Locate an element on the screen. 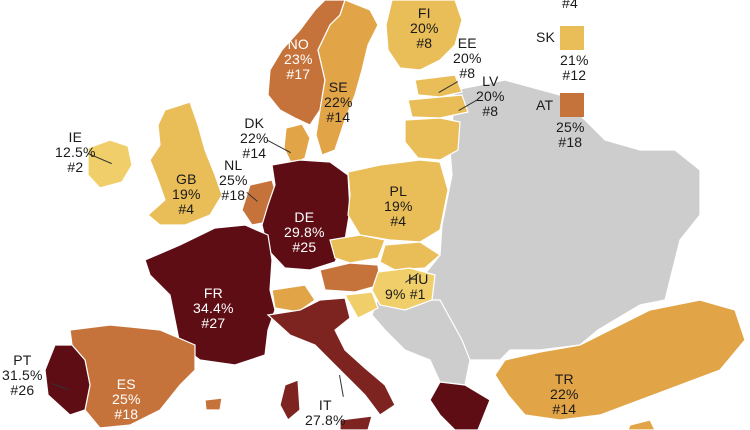 This screenshot has width=750, height=430. legend-at-values: 25% #18 is located at coordinates (570, 135).